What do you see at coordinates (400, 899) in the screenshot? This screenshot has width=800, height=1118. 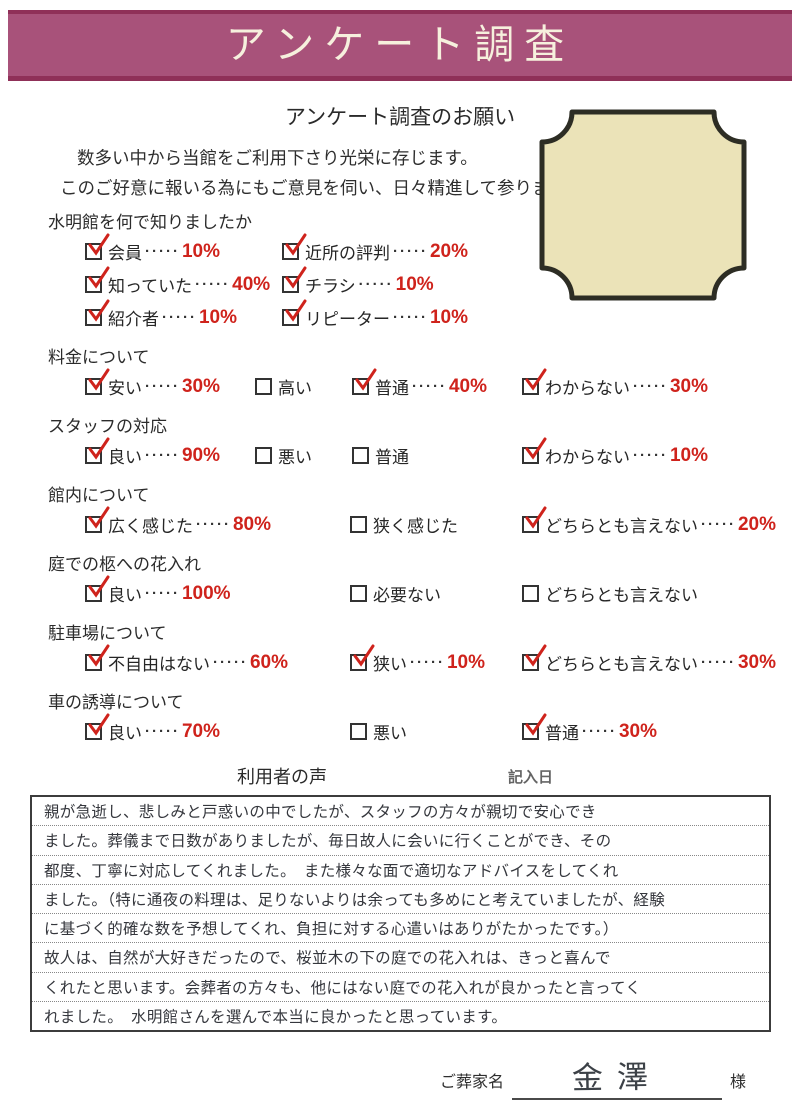 I see `comment-line-row: ました。（特に通夜の料理は、足りないよりは余っても多めにと考えていましたが、経験` at bounding box center [400, 899].